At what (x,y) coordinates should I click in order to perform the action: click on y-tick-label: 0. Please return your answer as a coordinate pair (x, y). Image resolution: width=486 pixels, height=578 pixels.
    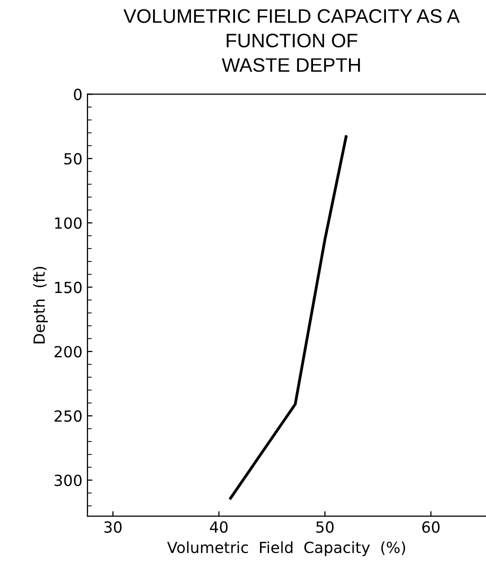
    Looking at the image, I should click on (78, 94).